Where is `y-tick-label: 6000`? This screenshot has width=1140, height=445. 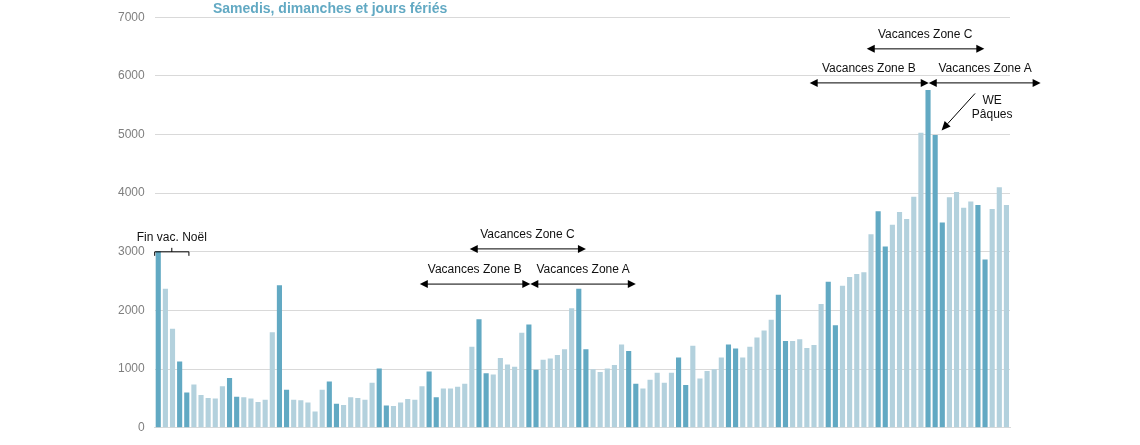
y-tick-label: 6000 is located at coordinates (131, 75).